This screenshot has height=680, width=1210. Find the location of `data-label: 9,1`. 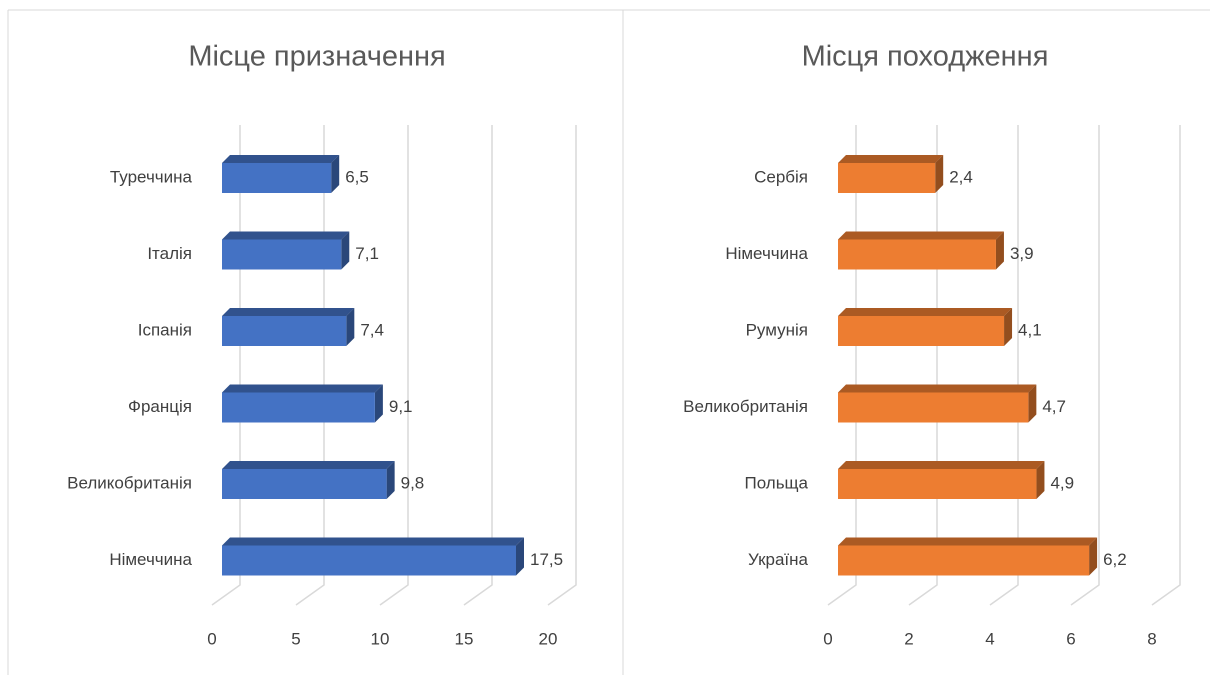

data-label: 9,1 is located at coordinates (401, 406).